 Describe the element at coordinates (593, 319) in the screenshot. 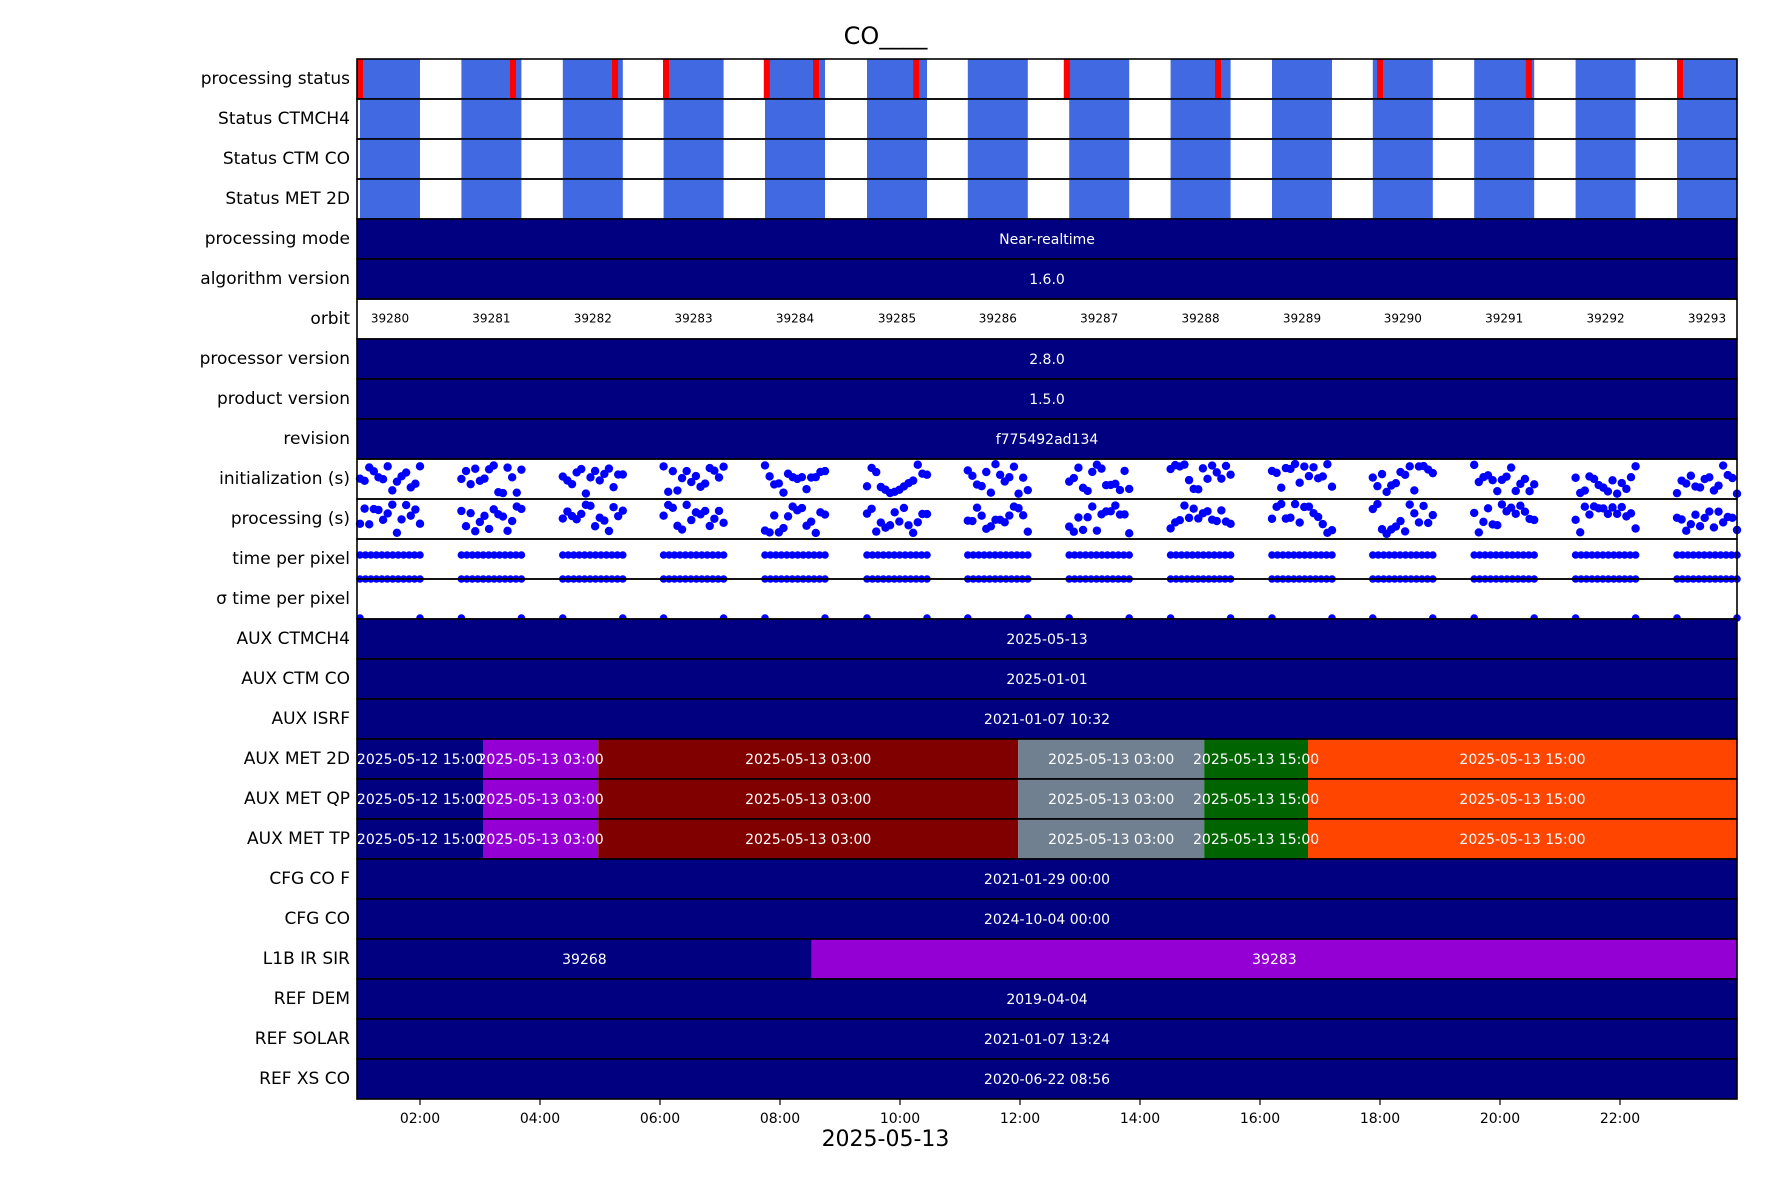

I see `orbit-number: 39282` at that location.